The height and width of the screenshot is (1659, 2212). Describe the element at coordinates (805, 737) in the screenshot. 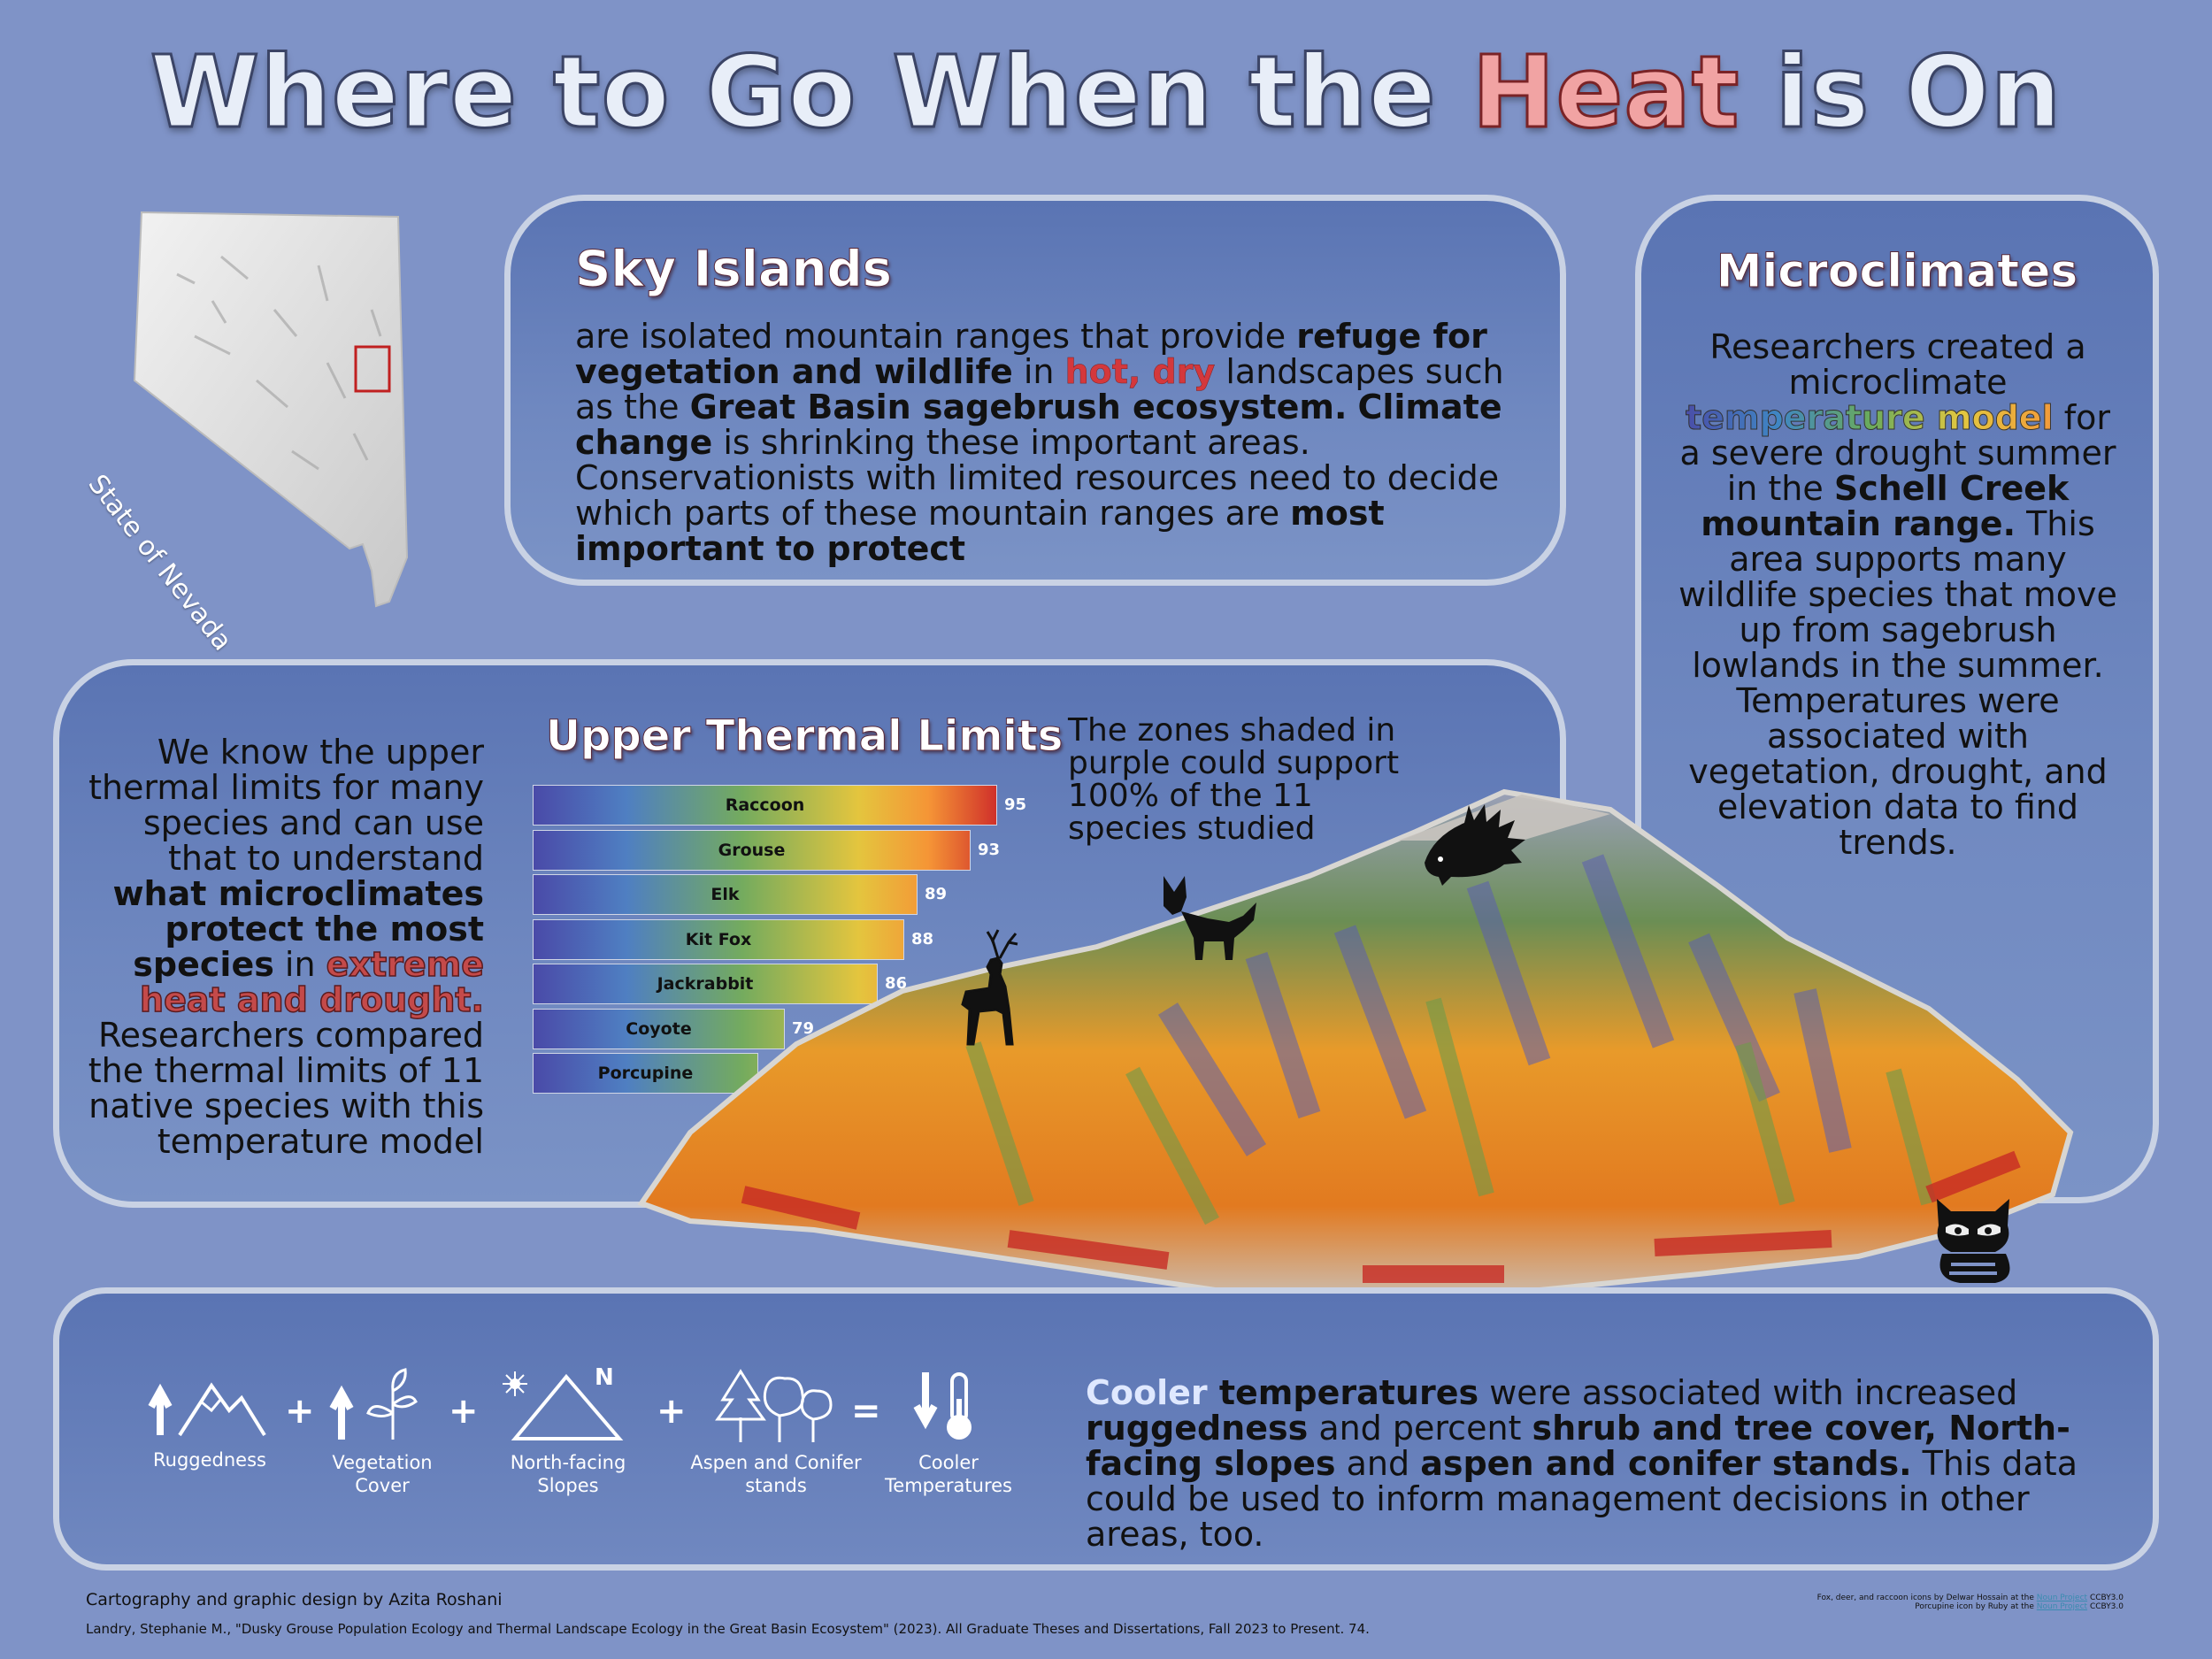

I see `chart-title: Upper Thermal Limits` at that location.